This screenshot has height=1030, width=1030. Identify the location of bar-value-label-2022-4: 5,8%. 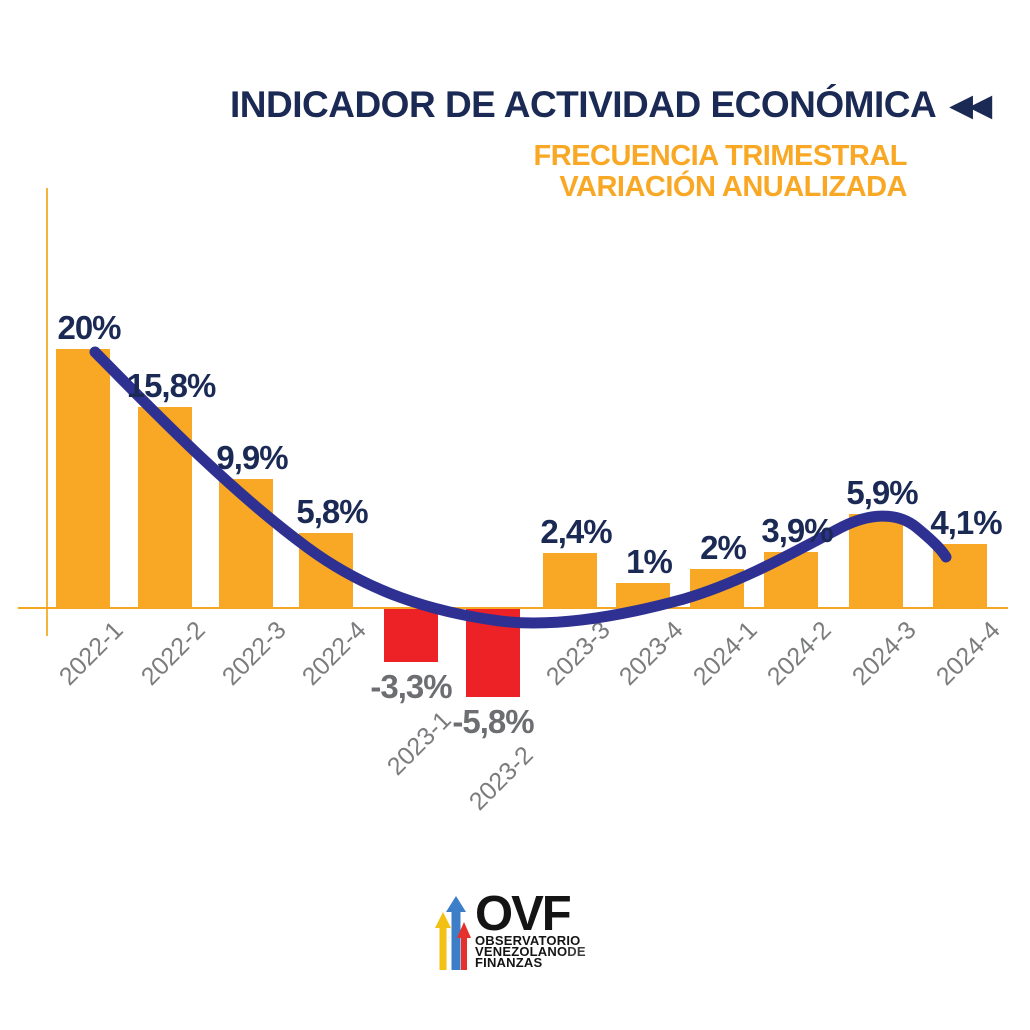
(332, 511).